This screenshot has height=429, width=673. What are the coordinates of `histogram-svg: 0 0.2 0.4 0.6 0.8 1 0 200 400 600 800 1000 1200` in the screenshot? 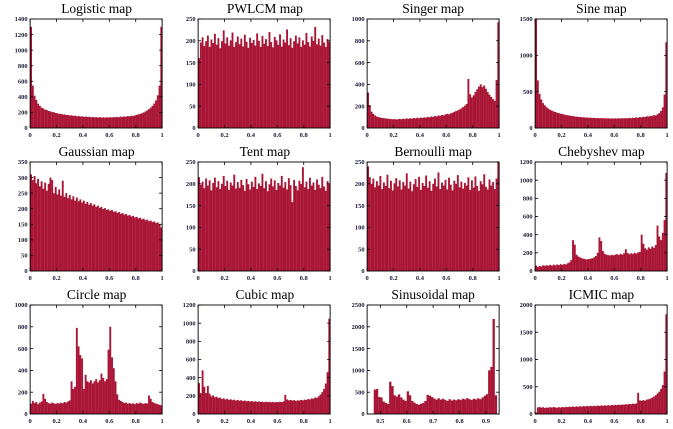 It's located at (593, 220).